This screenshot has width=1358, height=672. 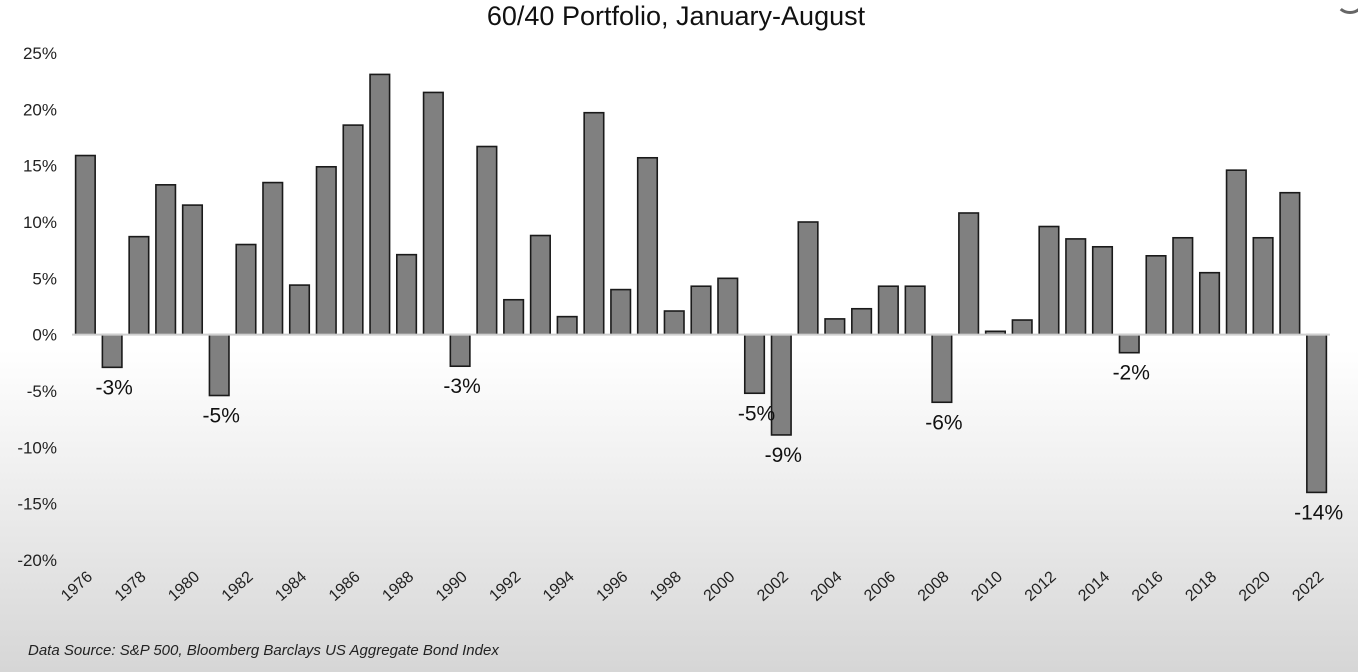 I want to click on data-label-1981: -5%, so click(x=221, y=416).